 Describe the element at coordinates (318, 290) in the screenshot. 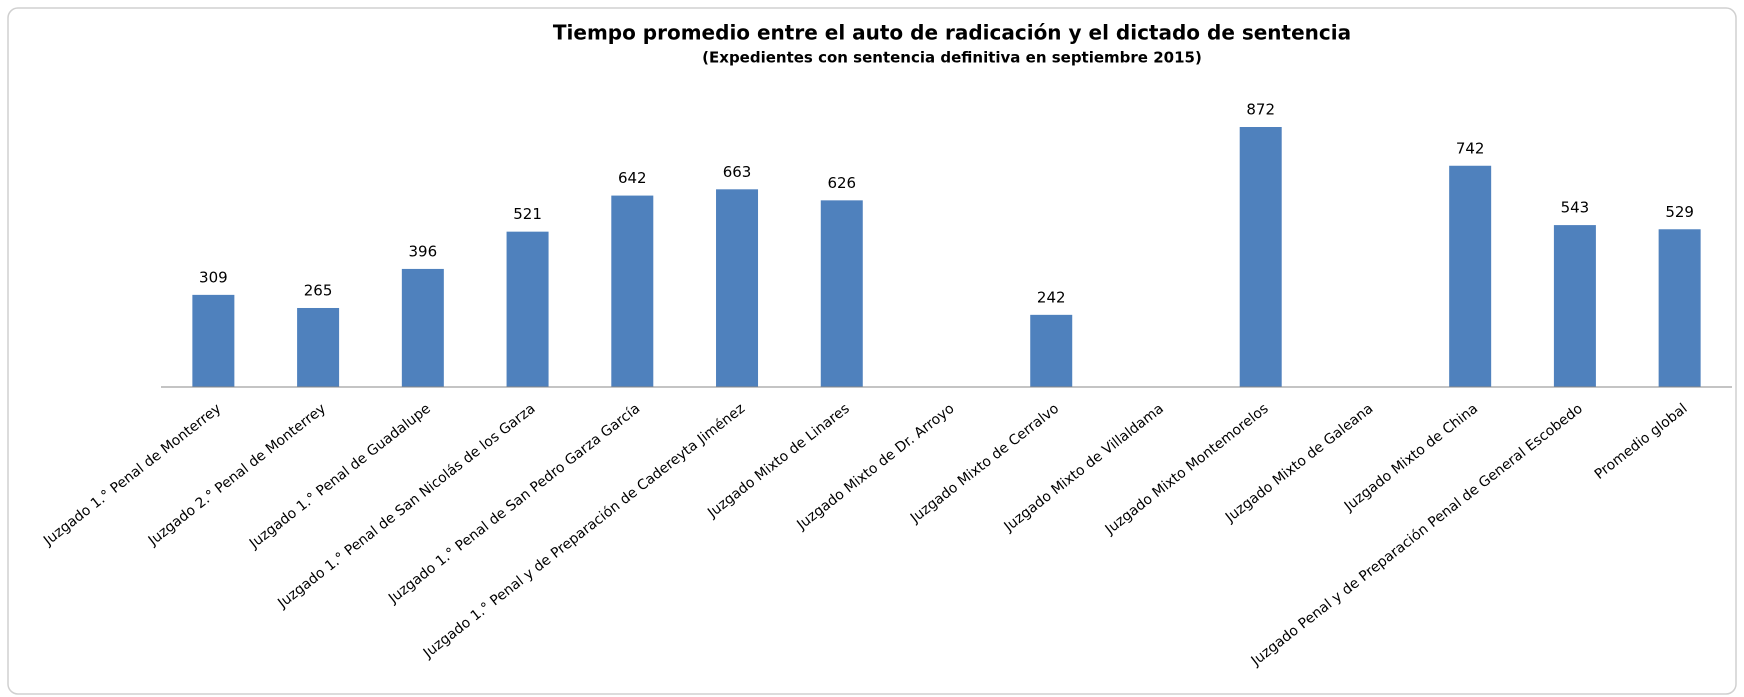

I see `value-label: 265` at that location.